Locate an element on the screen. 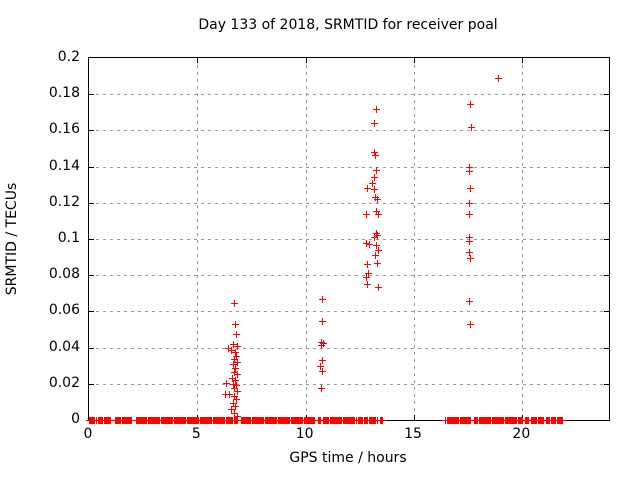 Image resolution: width=640 pixels, height=480 pixels. y-tick-label: 0 is located at coordinates (75, 419).